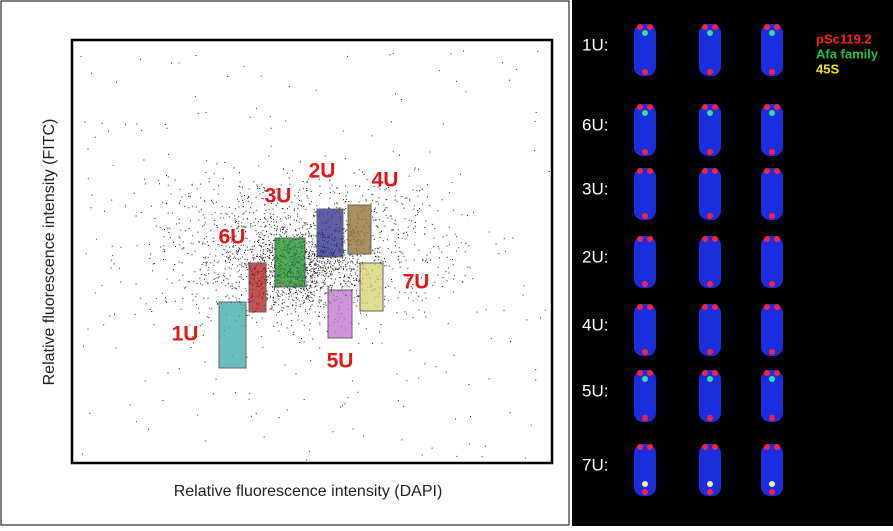 The height and width of the screenshot is (531, 893). Describe the element at coordinates (416, 282) in the screenshot. I see `gate-label: 7U` at that location.